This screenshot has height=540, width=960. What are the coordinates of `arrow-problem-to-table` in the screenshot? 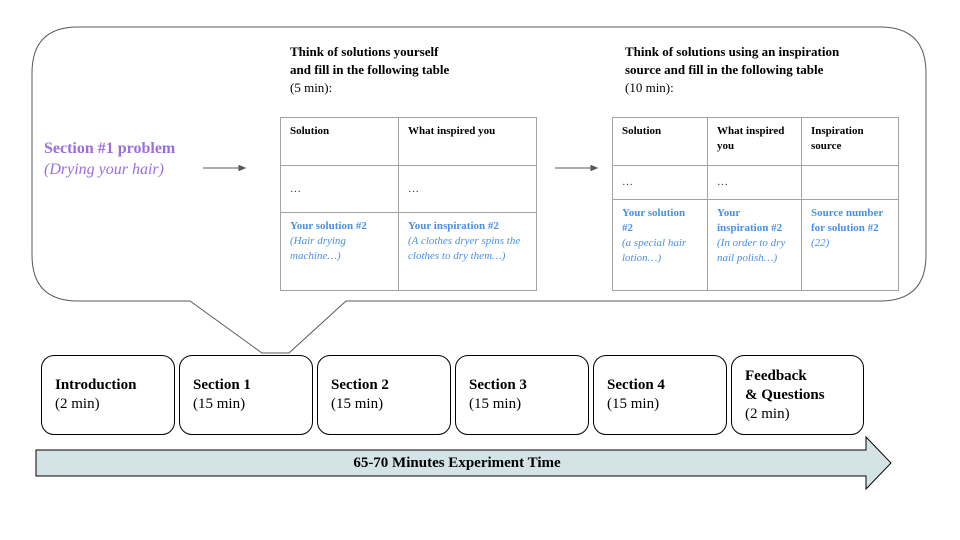 It's located at (225, 168).